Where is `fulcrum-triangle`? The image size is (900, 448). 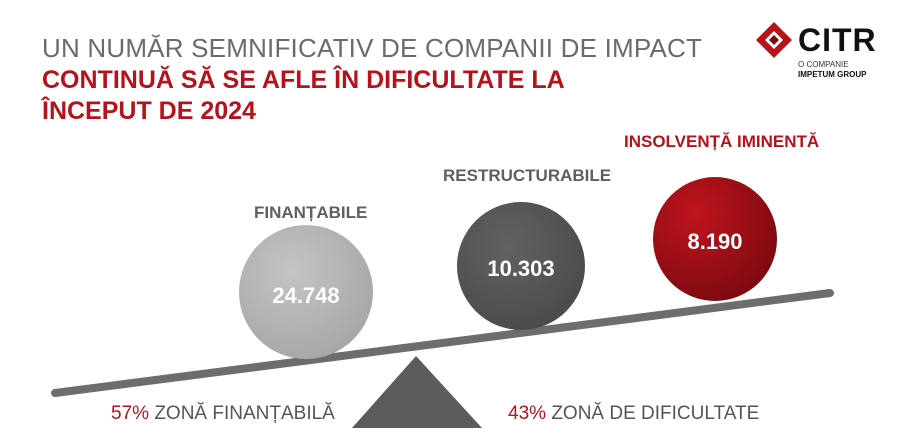
fulcrum-triangle is located at coordinates (417, 392).